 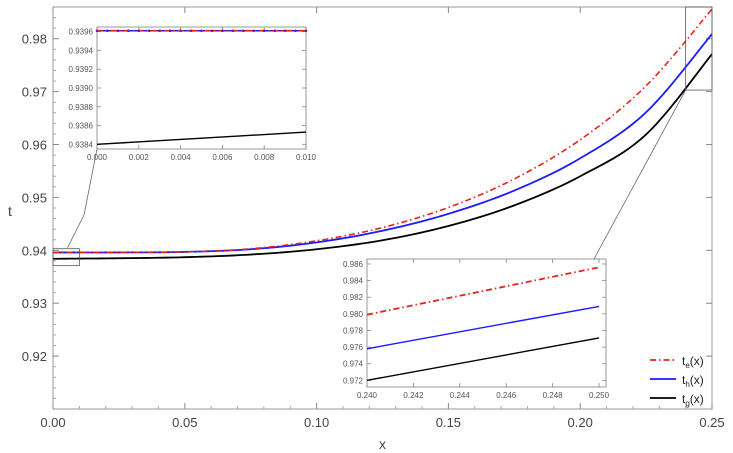 What do you see at coordinates (553, 395) in the screenshot?
I see `inset-x-tick-label-right: 0.248` at bounding box center [553, 395].